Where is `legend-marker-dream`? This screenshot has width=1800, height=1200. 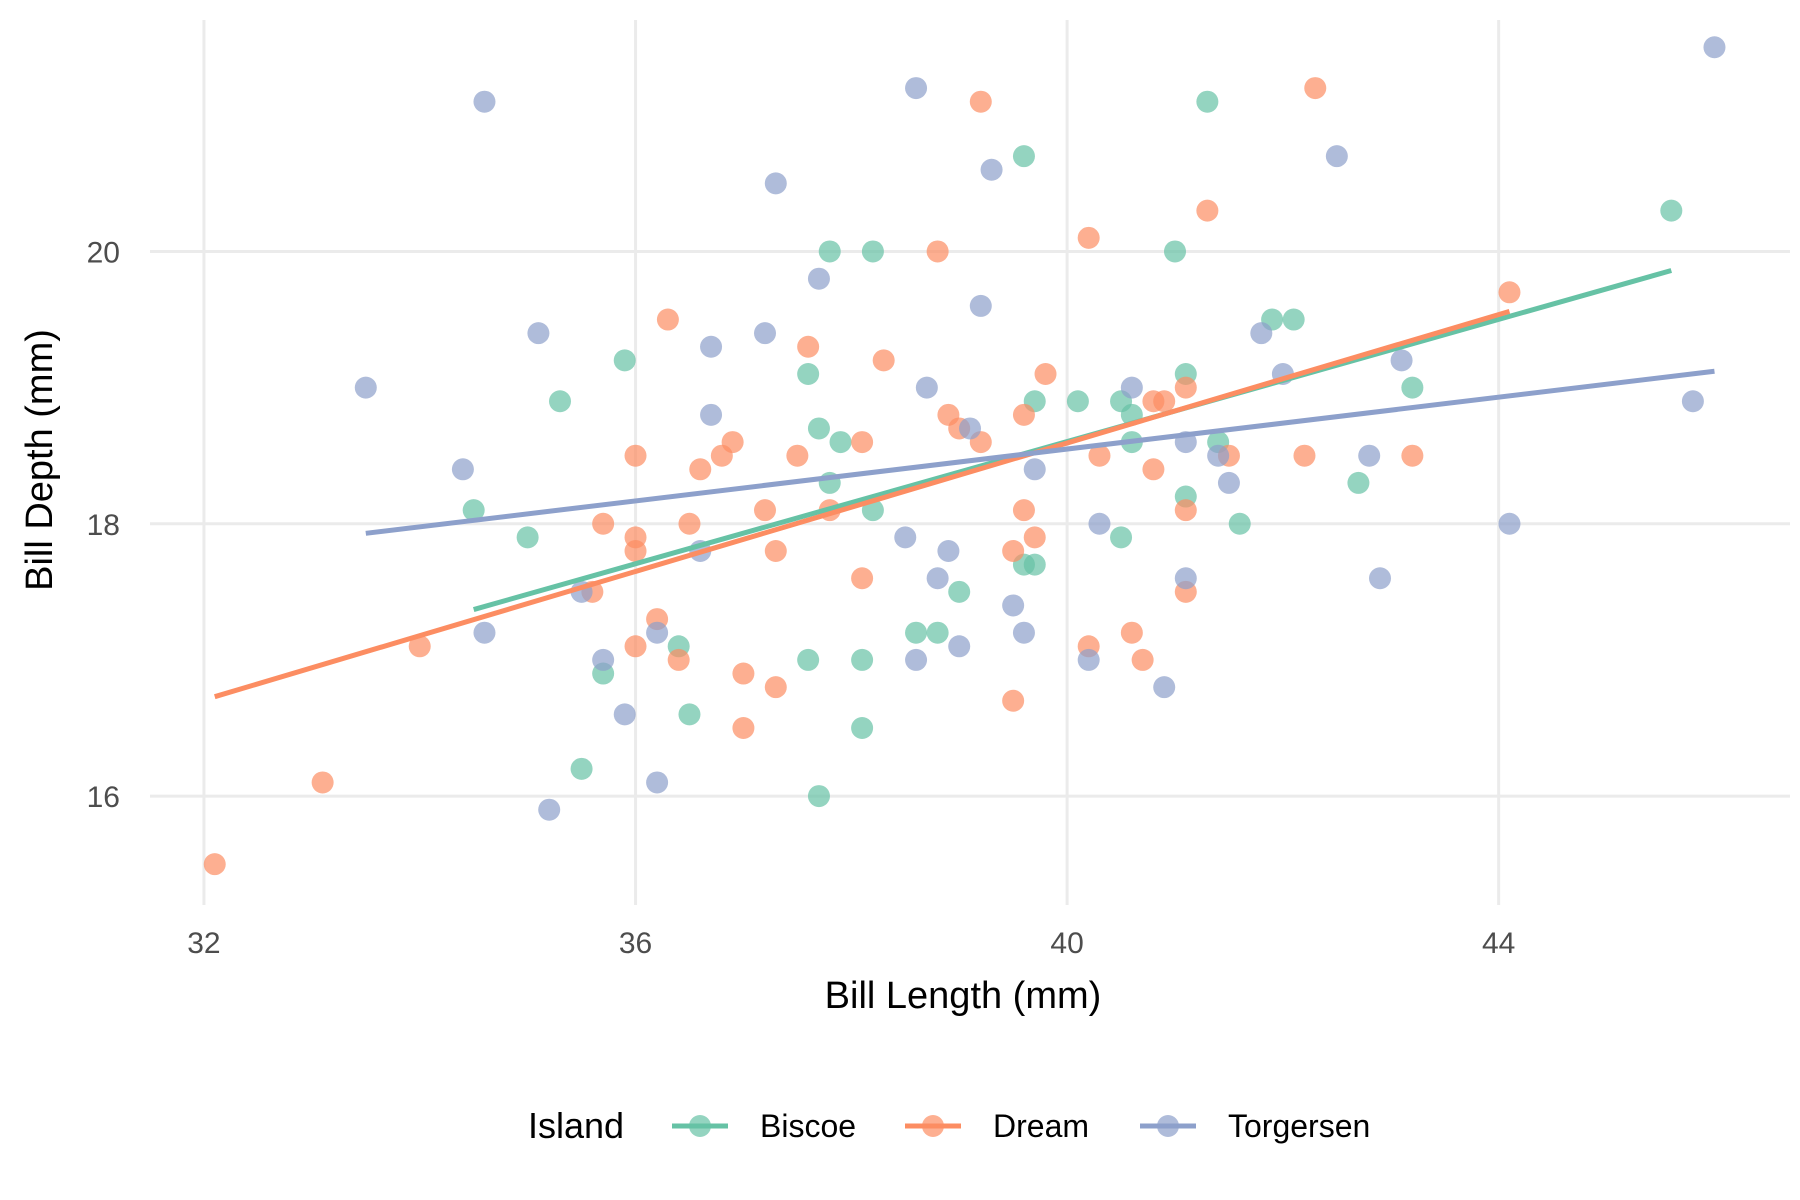 legend-marker-dream is located at coordinates (933, 1126).